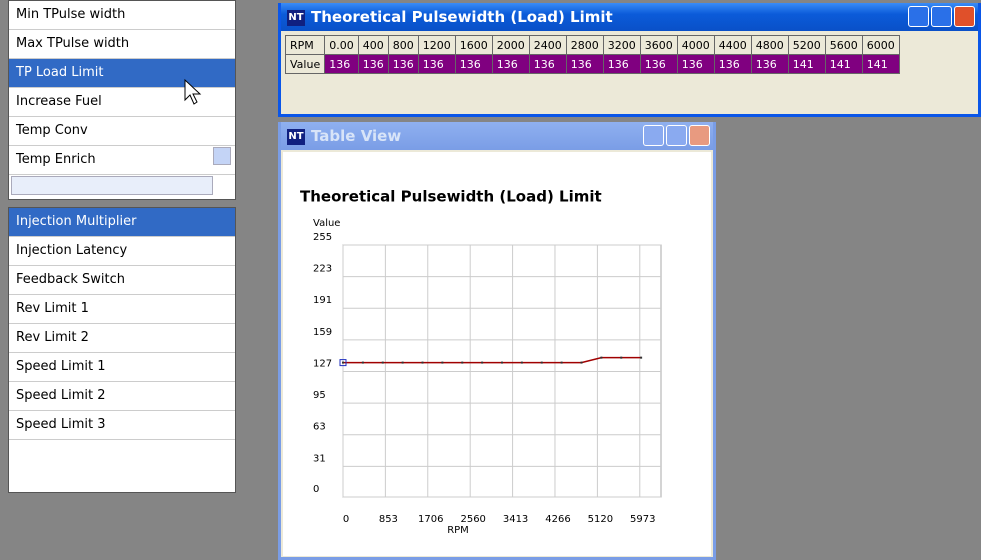 The width and height of the screenshot is (981, 560). What do you see at coordinates (492, 360) in the screenshot?
I see `data-line` at bounding box center [492, 360].